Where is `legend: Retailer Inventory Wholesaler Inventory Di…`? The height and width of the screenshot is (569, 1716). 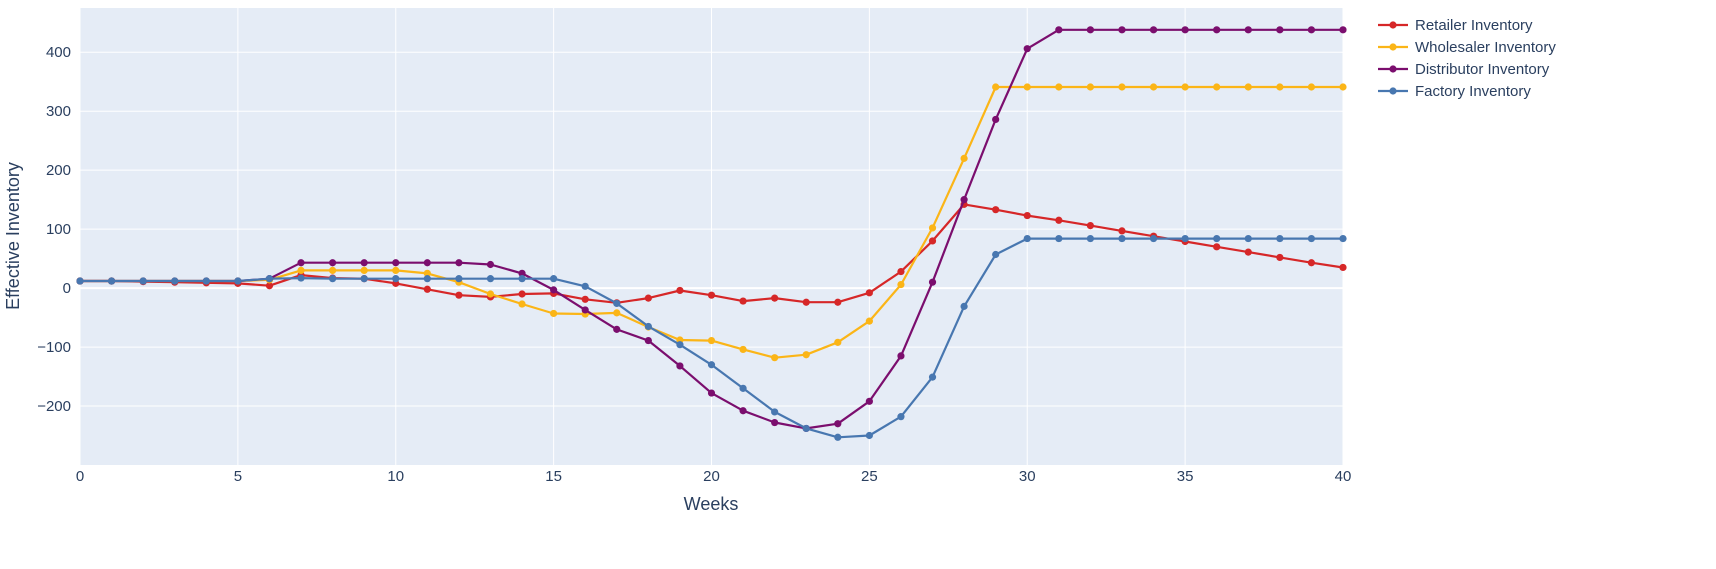
legend: Retailer Inventory Wholesaler Inventory Di… is located at coordinates (1467, 58).